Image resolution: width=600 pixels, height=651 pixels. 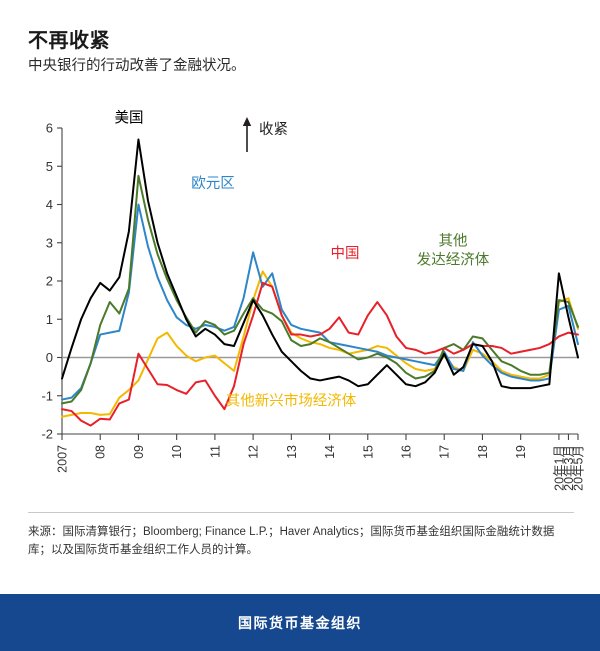 I want to click on series-label-0: 美国, so click(x=129, y=118).